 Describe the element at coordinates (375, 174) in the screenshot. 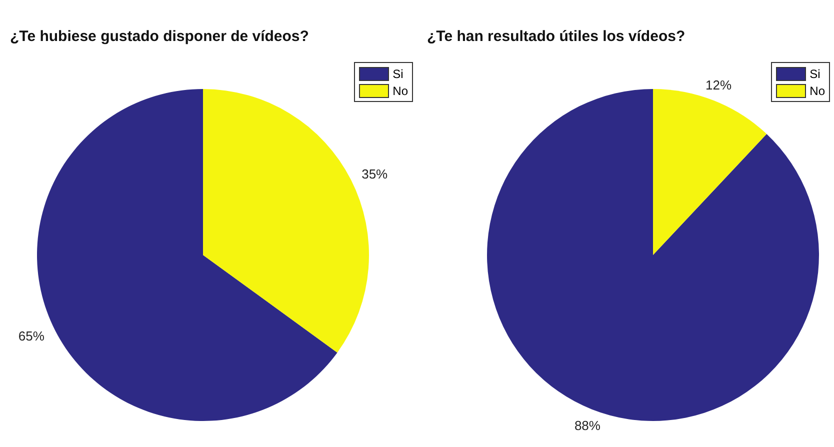

I see `data-label: 35%` at that location.